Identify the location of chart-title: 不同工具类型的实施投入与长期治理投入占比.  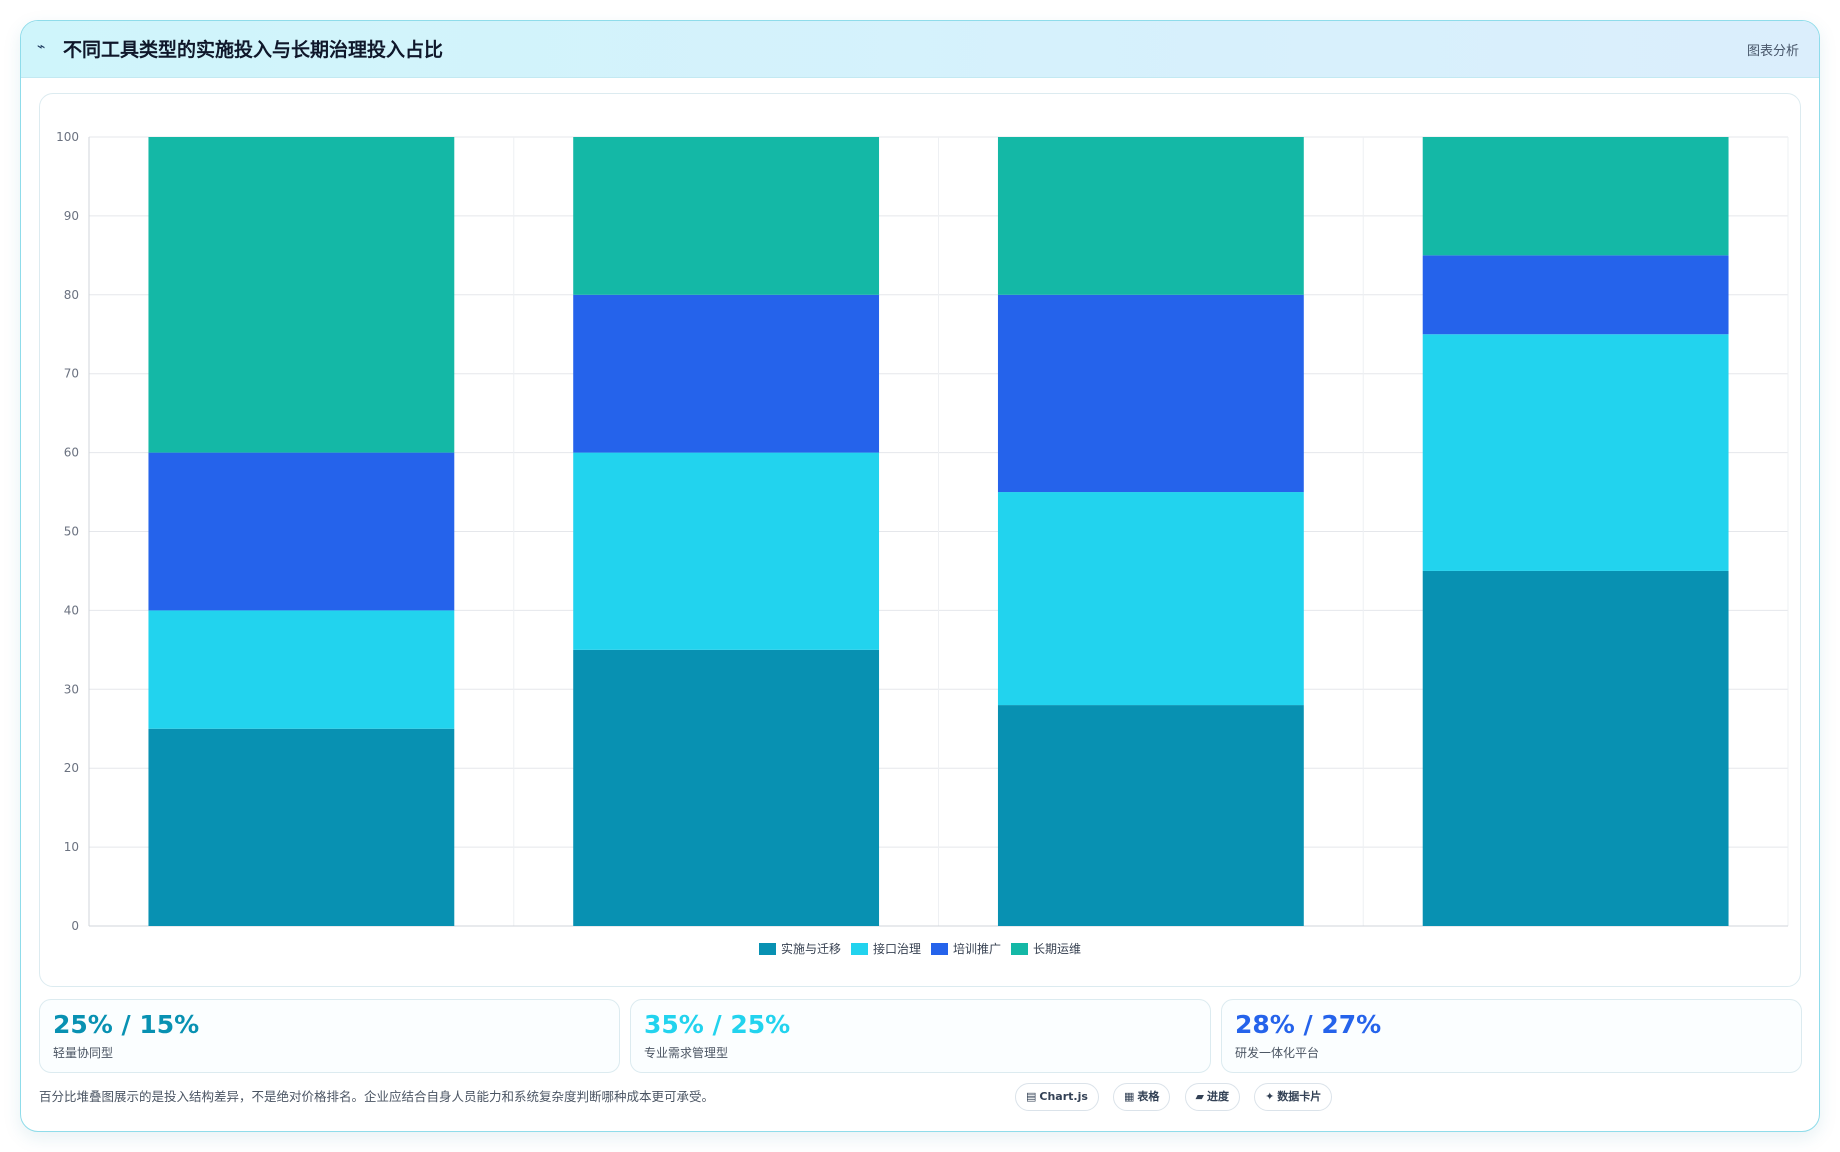
(253, 50).